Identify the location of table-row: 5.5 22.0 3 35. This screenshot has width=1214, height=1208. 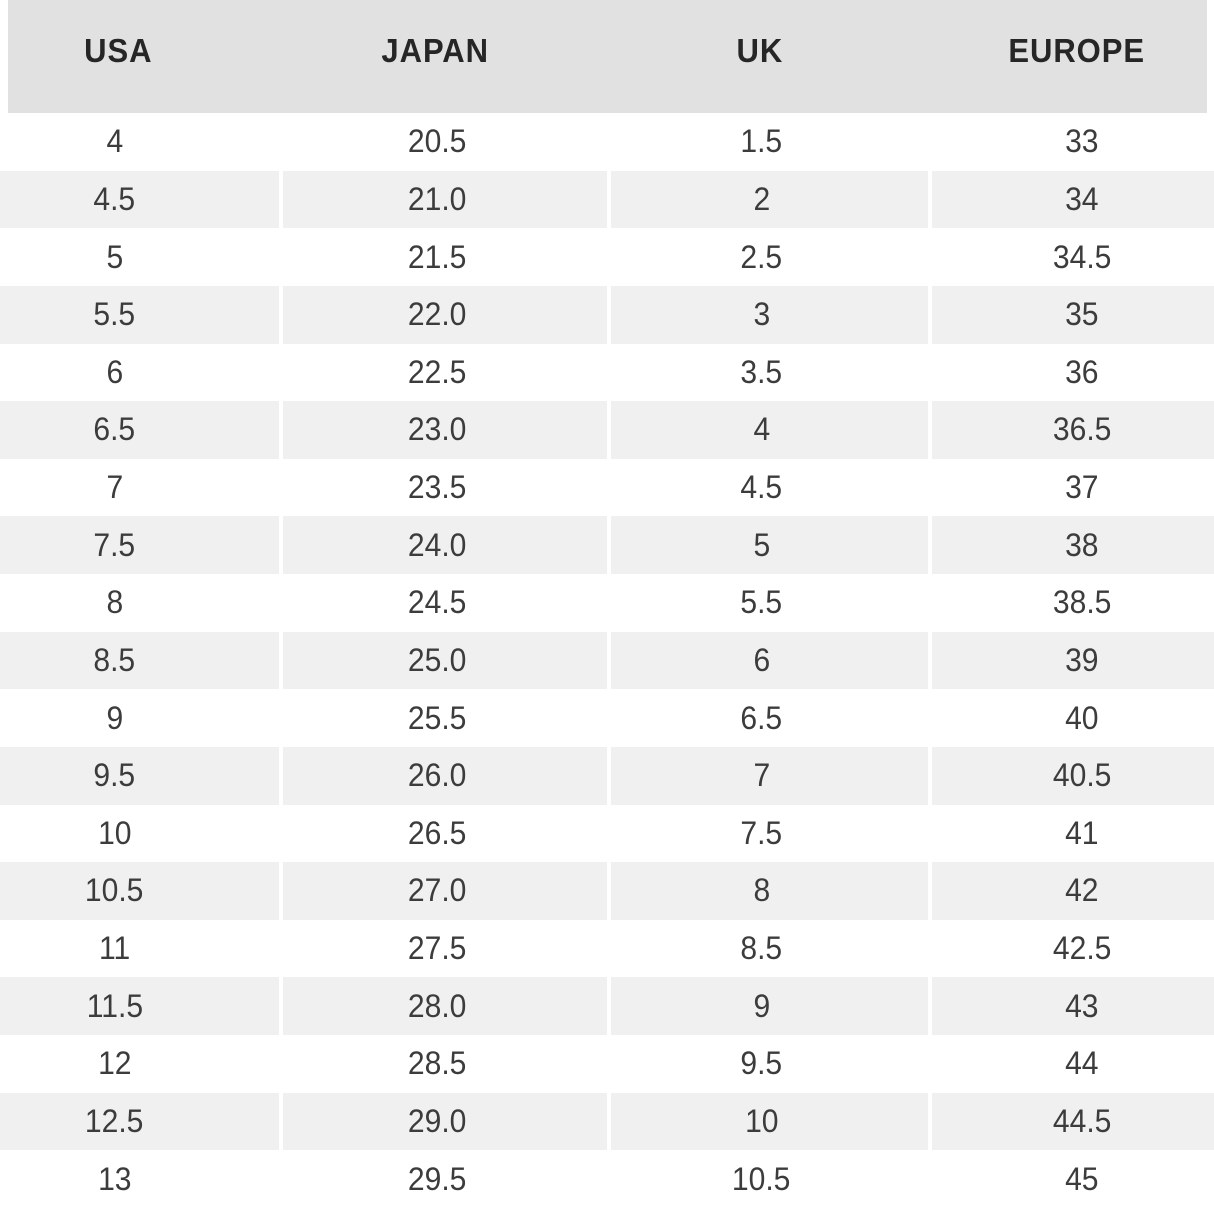
(607, 314).